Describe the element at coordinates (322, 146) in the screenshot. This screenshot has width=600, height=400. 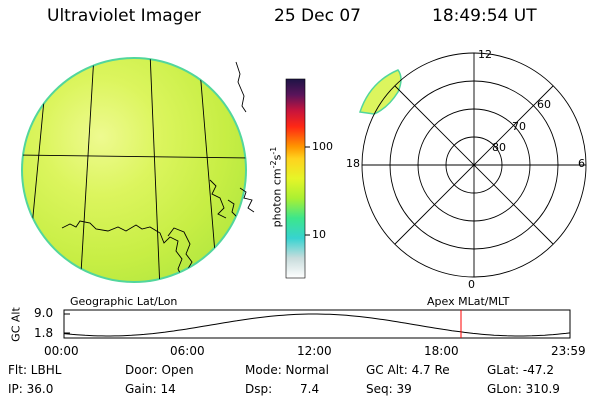
I see `colorbar-tick-100: 100` at that location.